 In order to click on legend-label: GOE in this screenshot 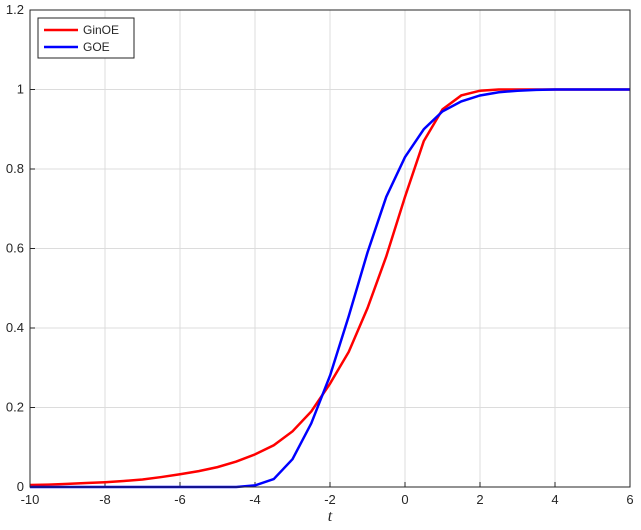, I will do `click(96, 47)`.